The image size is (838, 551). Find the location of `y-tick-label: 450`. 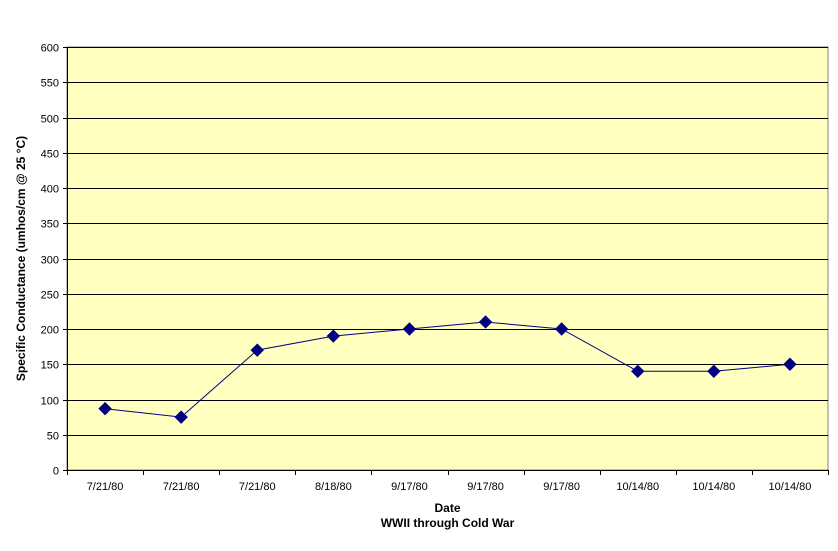

y-tick-label: 450 is located at coordinates (50, 155).